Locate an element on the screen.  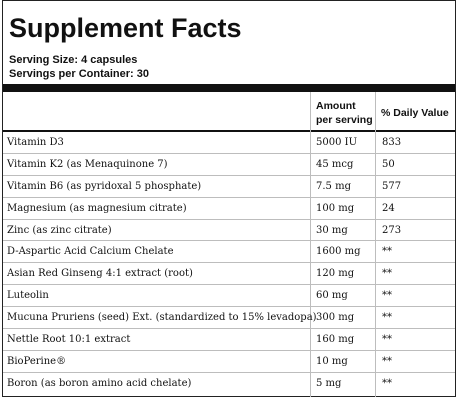
nutrient-daily-value: 577 is located at coordinates (392, 186).